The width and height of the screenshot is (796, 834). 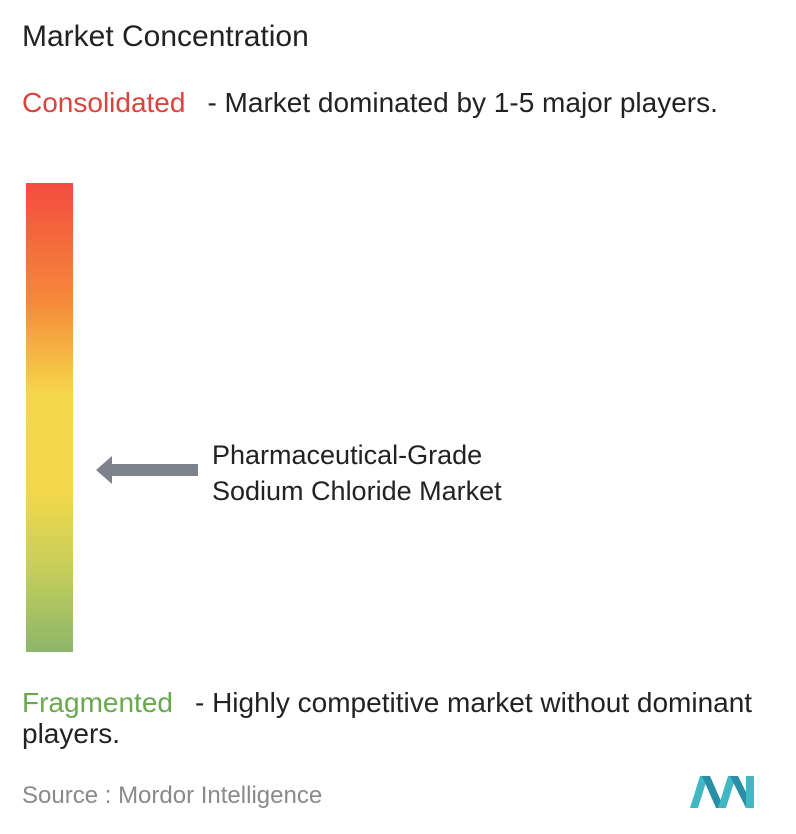 What do you see at coordinates (722, 792) in the screenshot?
I see `logo` at bounding box center [722, 792].